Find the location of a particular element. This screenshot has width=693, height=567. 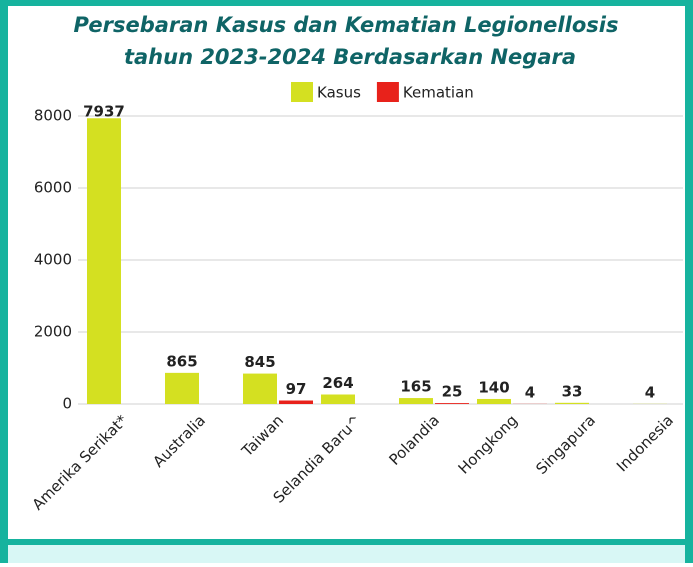

value-label: 7937 is located at coordinates (104, 112).